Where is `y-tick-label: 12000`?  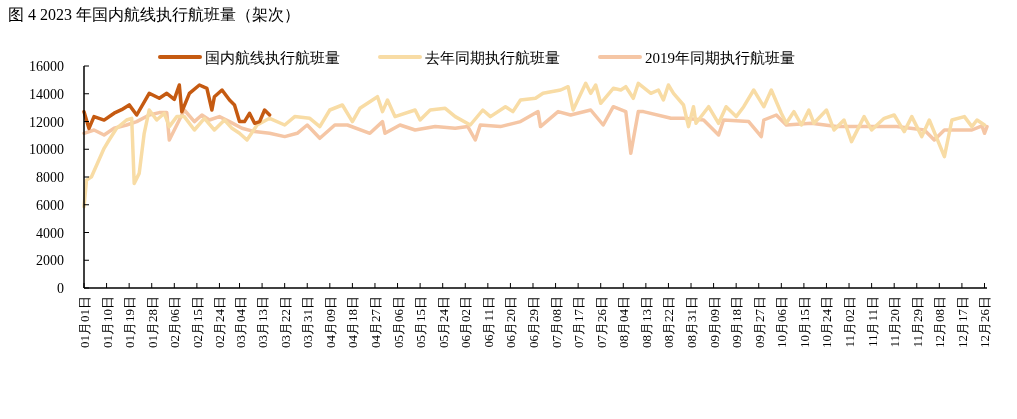
y-tick-label: 12000 is located at coordinates (46, 122).